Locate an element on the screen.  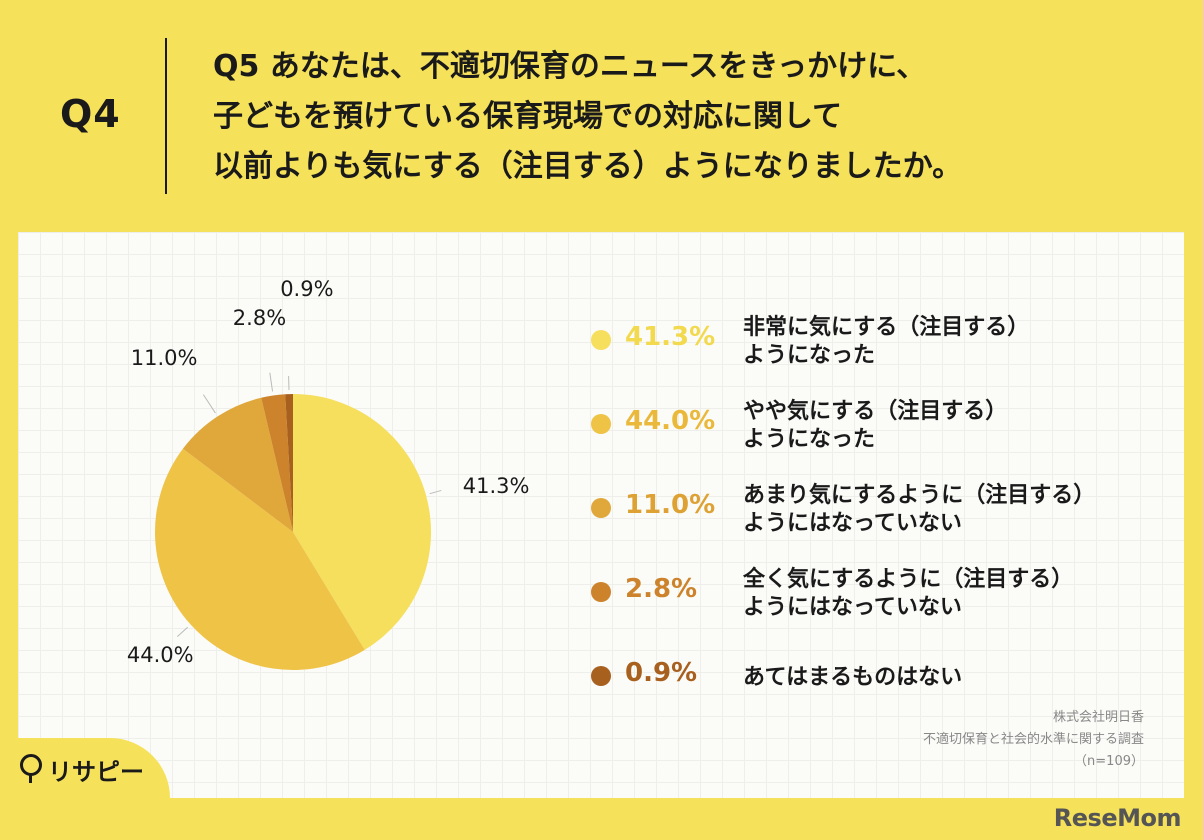
question-line-3: 以前よりも気にする（注目する）ようになりましたか。 is located at coordinates (588, 166).